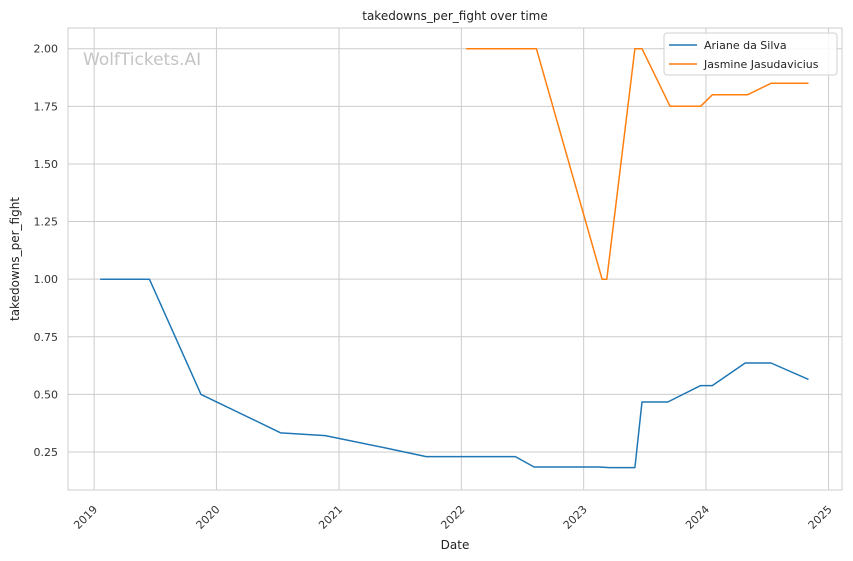  I want to click on y-tick-label: 1.75, so click(46, 106).